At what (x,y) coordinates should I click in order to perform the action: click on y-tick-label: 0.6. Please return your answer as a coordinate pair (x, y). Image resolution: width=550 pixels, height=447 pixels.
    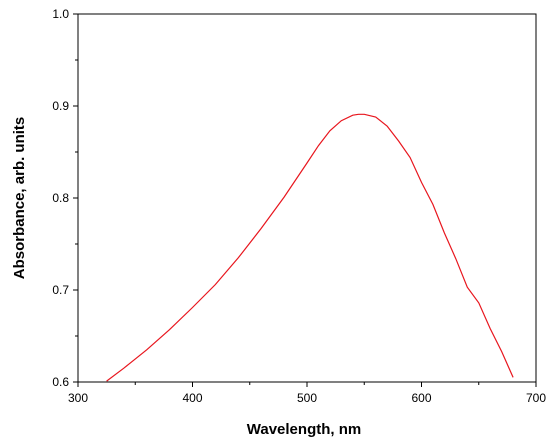
    Looking at the image, I should click on (60, 382).